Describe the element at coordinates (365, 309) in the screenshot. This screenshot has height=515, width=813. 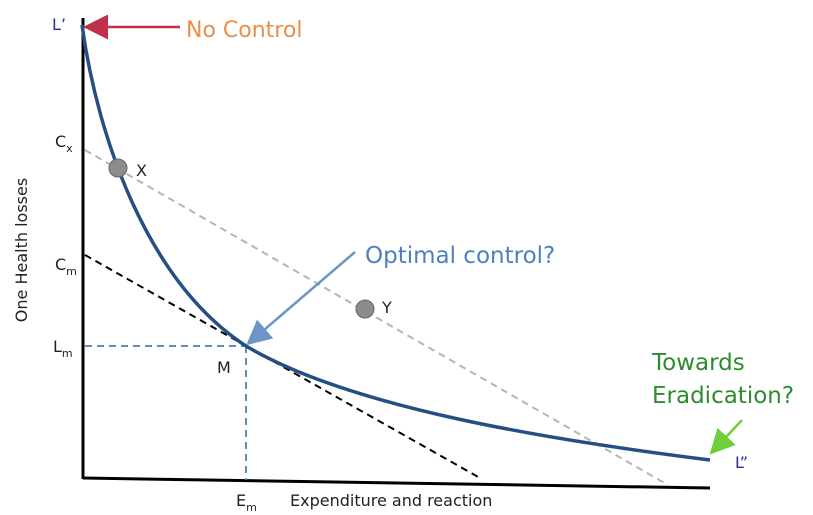
I see `point-y` at that location.